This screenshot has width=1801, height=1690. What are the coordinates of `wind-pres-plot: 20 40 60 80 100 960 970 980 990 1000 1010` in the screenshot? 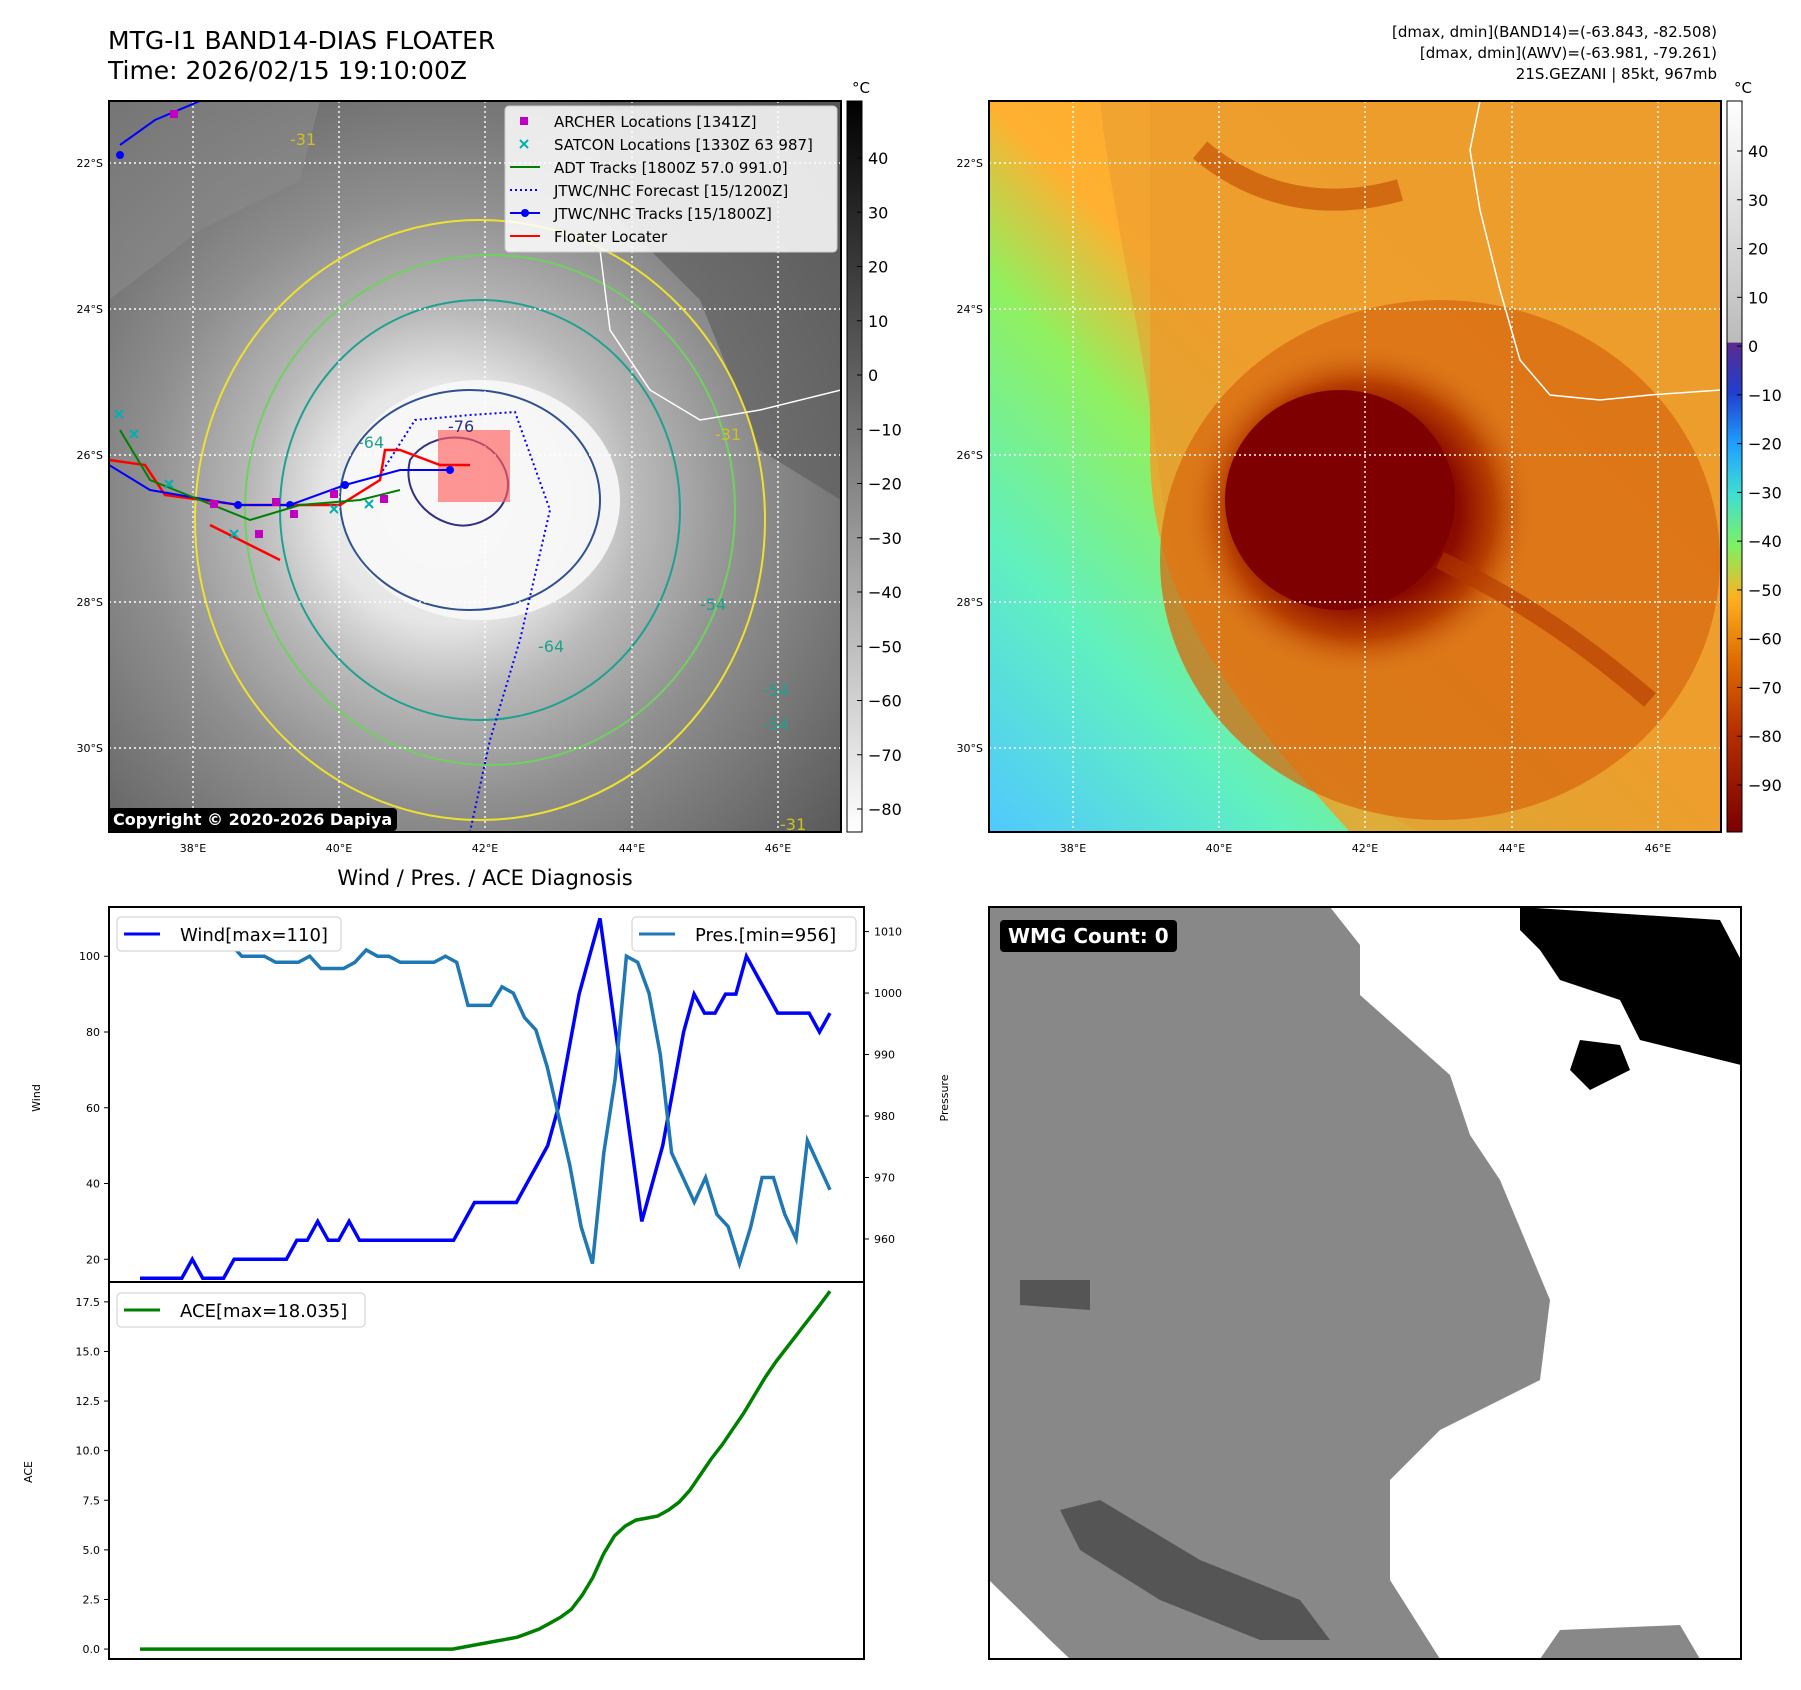 It's located at (490, 1098).